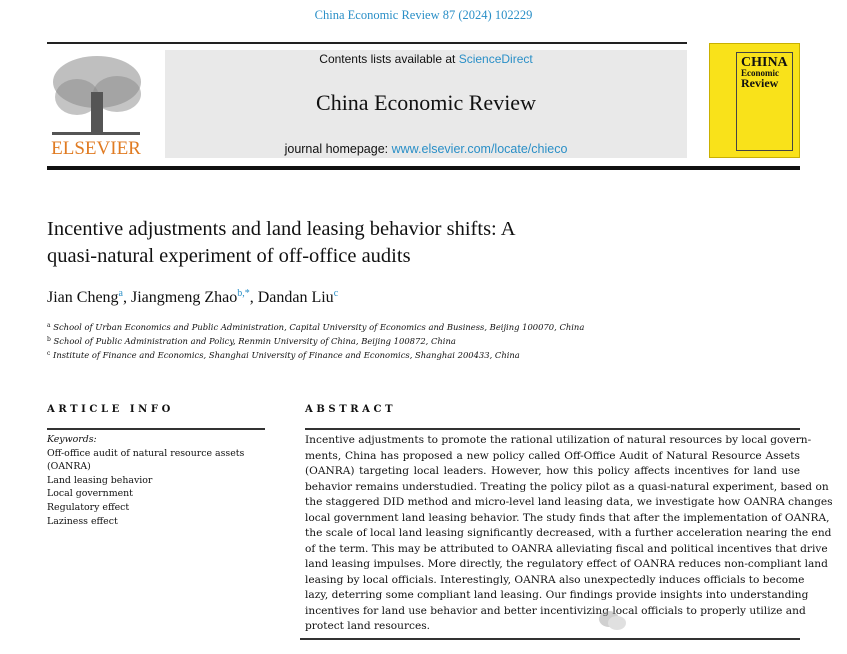 This screenshot has width=847, height=654. What do you see at coordinates (120, 293) in the screenshot?
I see `author-affiliation-link: a` at bounding box center [120, 293].